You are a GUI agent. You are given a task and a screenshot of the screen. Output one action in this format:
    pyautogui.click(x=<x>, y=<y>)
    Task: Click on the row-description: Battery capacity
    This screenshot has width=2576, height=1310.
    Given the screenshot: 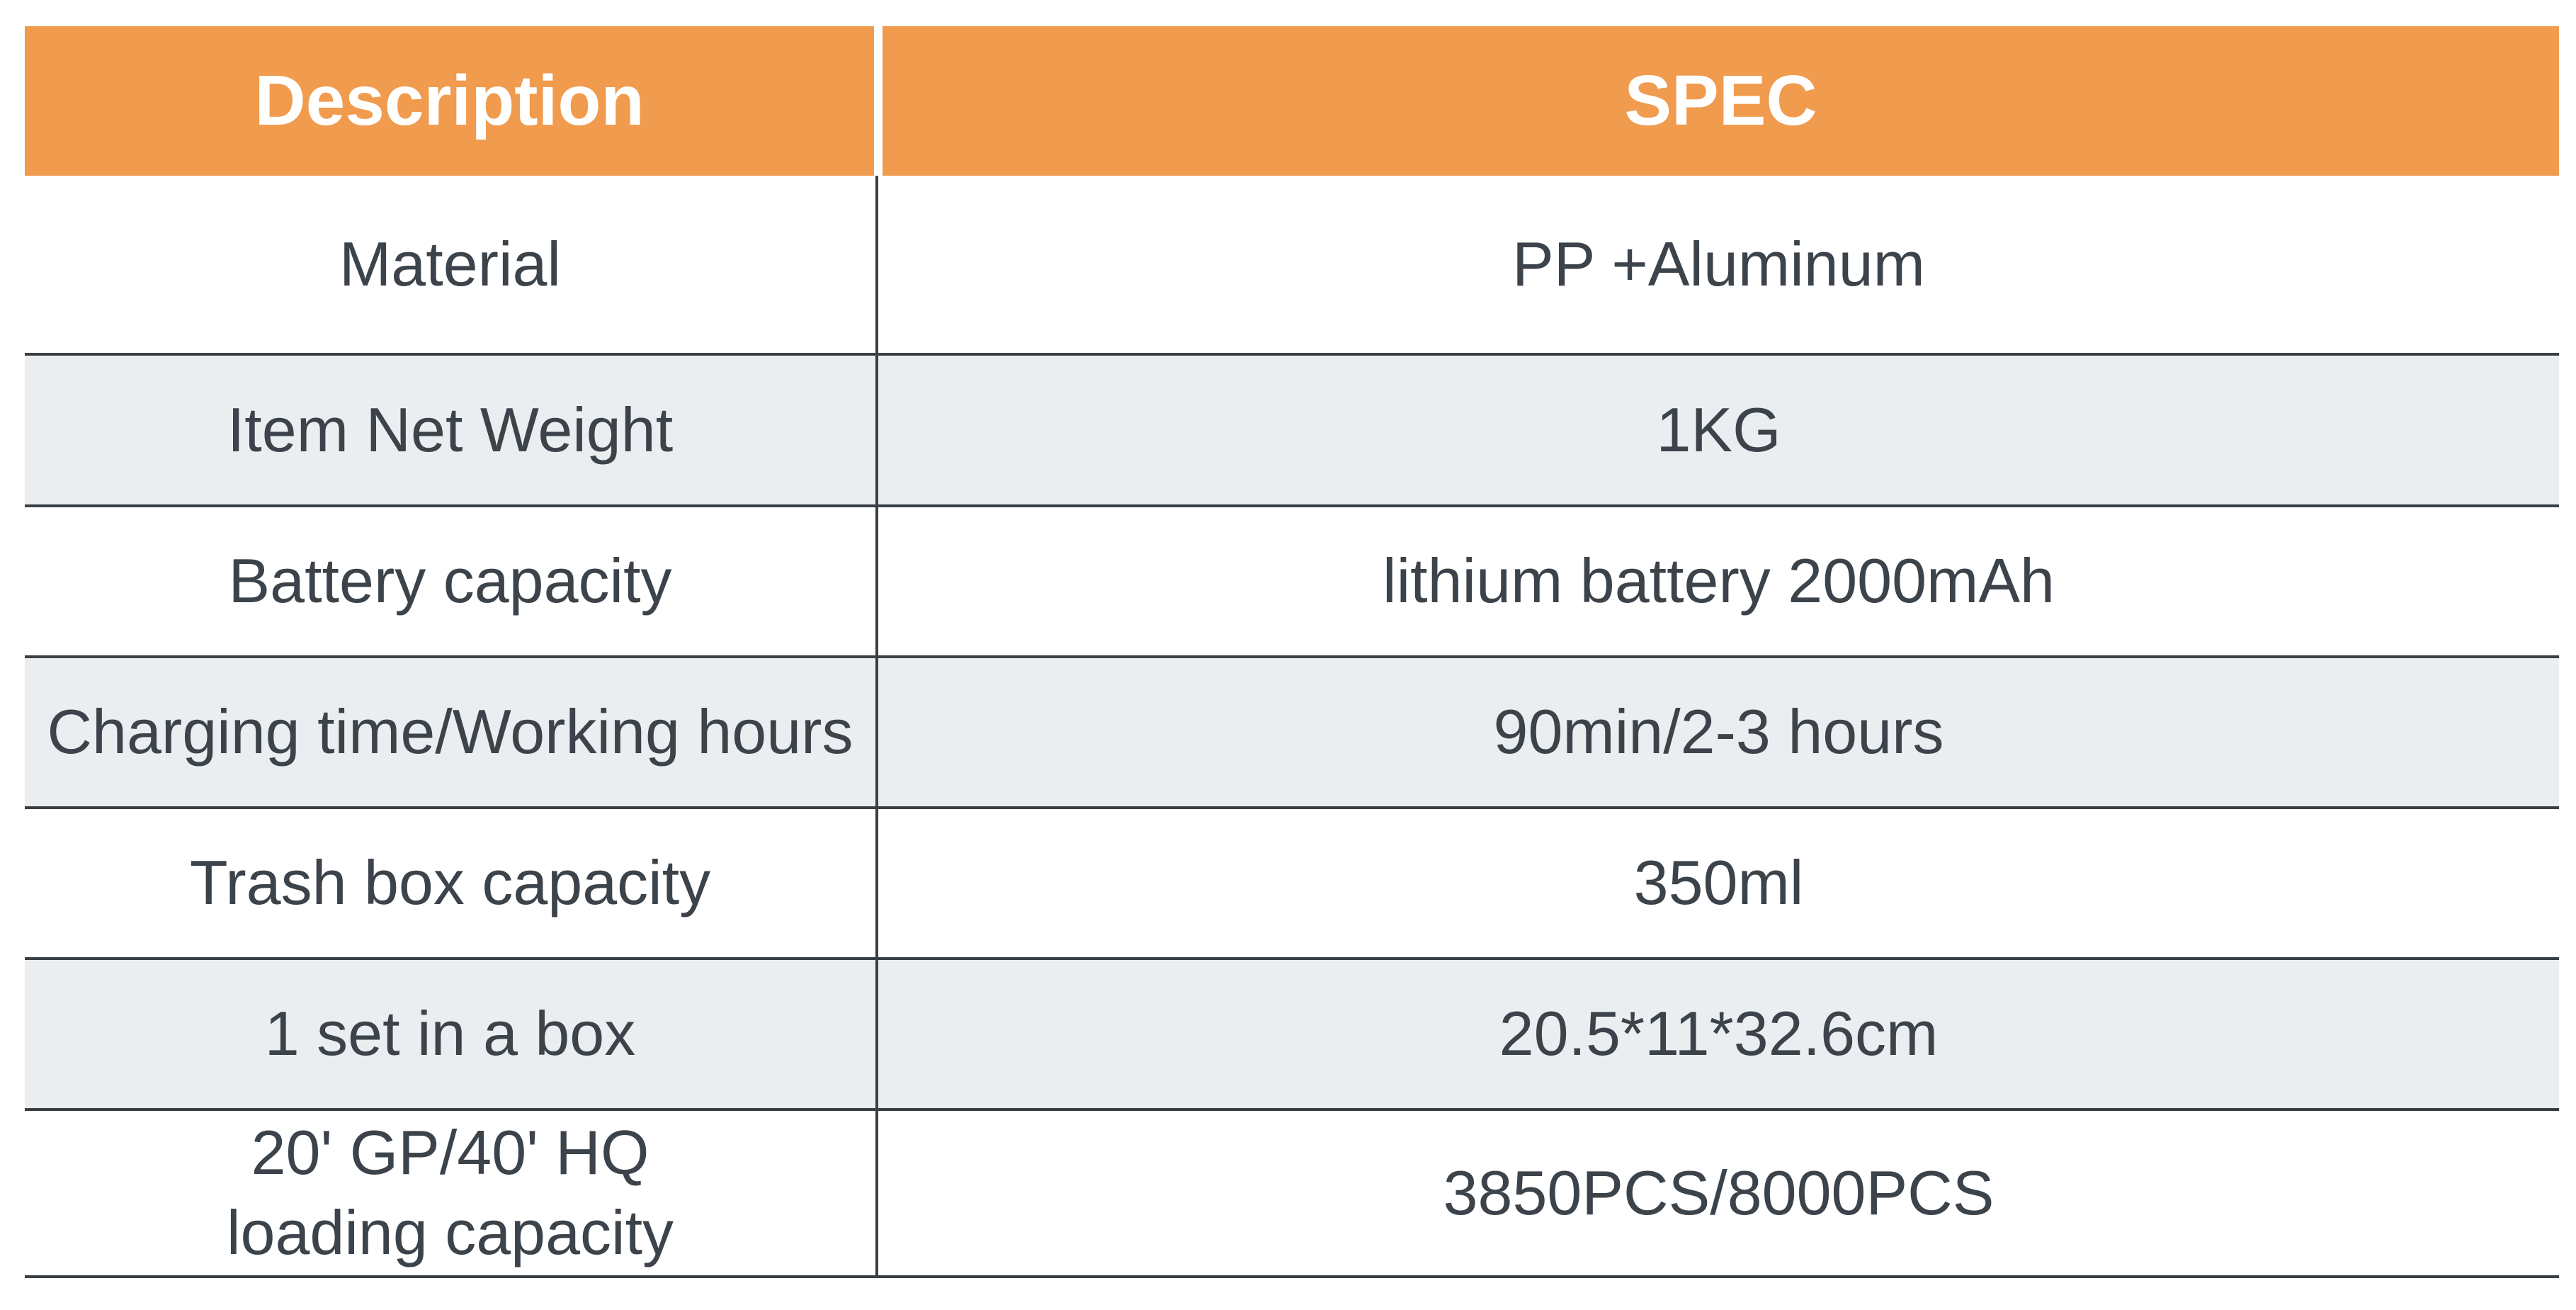 What is the action you would take?
    pyautogui.click(x=451, y=581)
    